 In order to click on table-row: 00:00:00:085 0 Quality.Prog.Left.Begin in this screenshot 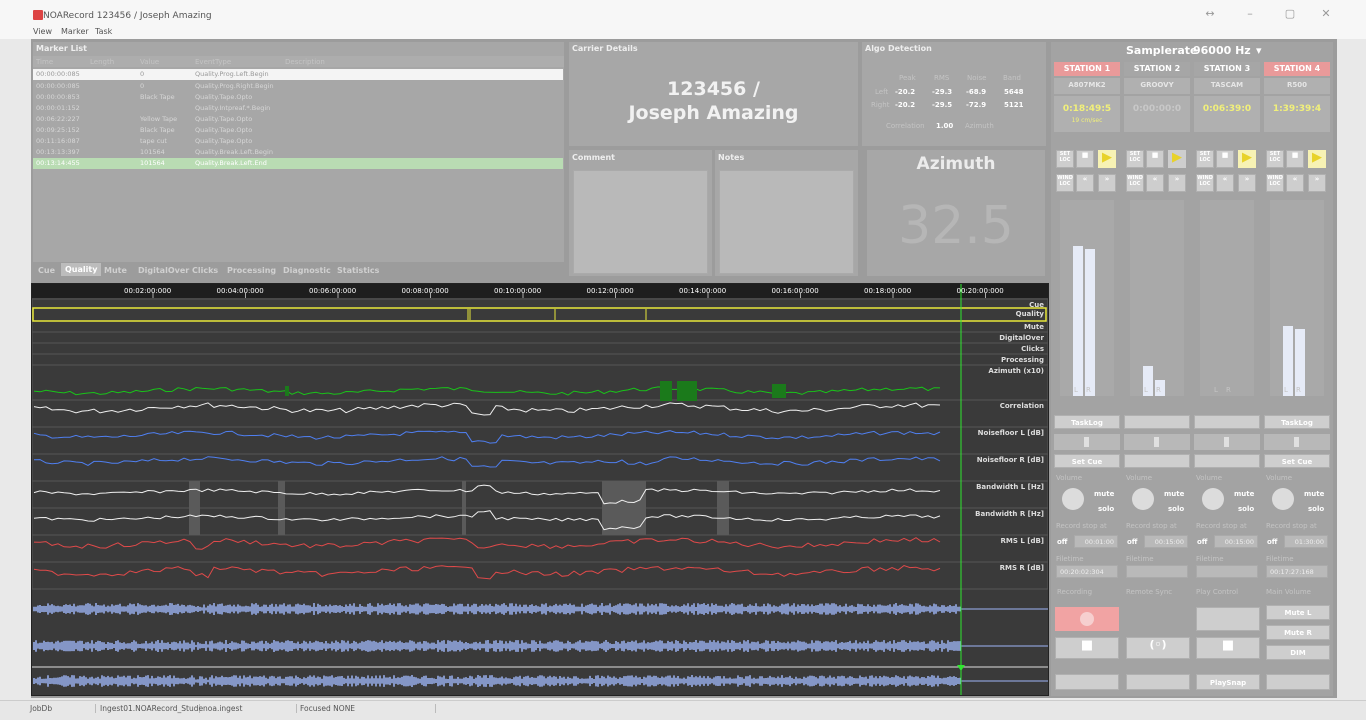, I will do `click(298, 74)`.